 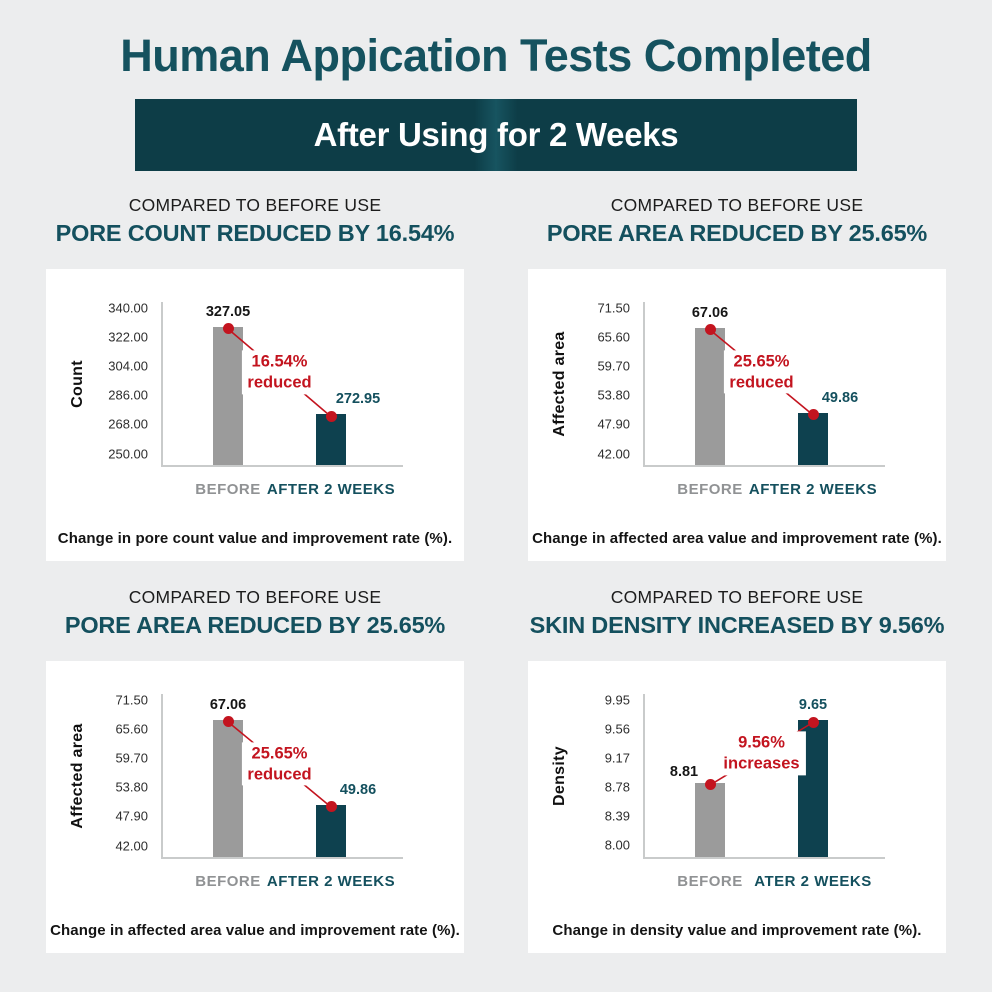 I want to click on value-label-after: 9.65, so click(x=813, y=705).